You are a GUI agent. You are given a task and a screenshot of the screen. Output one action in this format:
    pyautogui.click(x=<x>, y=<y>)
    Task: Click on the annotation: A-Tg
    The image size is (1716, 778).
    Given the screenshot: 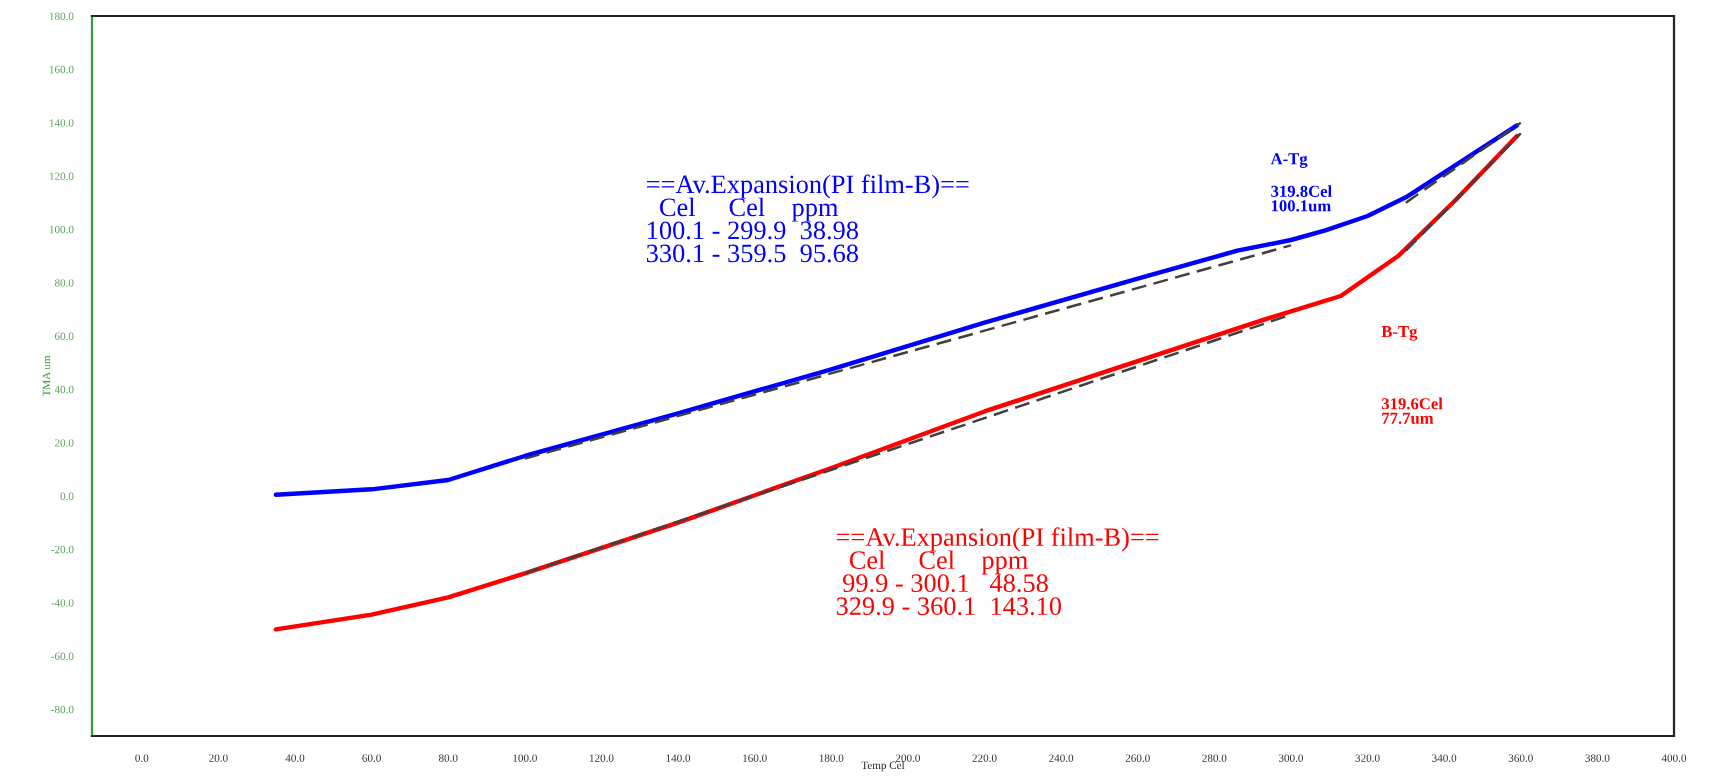 What is the action you would take?
    pyautogui.click(x=1289, y=160)
    